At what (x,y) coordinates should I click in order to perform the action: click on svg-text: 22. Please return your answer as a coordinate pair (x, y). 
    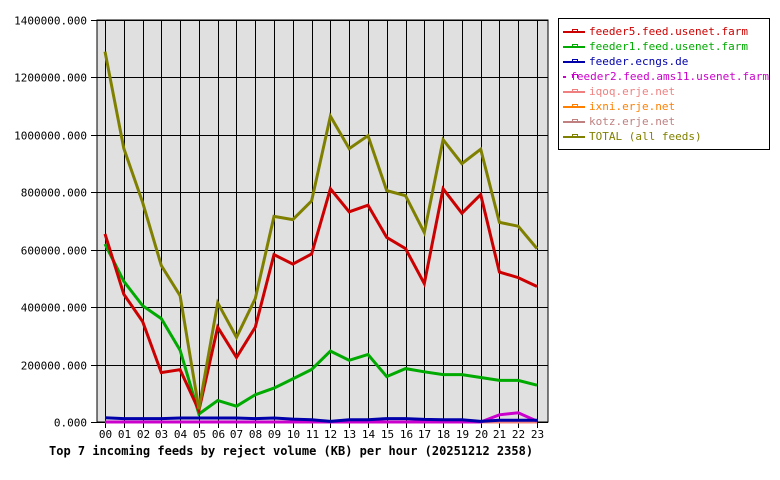
    Looking at the image, I should click on (518, 434).